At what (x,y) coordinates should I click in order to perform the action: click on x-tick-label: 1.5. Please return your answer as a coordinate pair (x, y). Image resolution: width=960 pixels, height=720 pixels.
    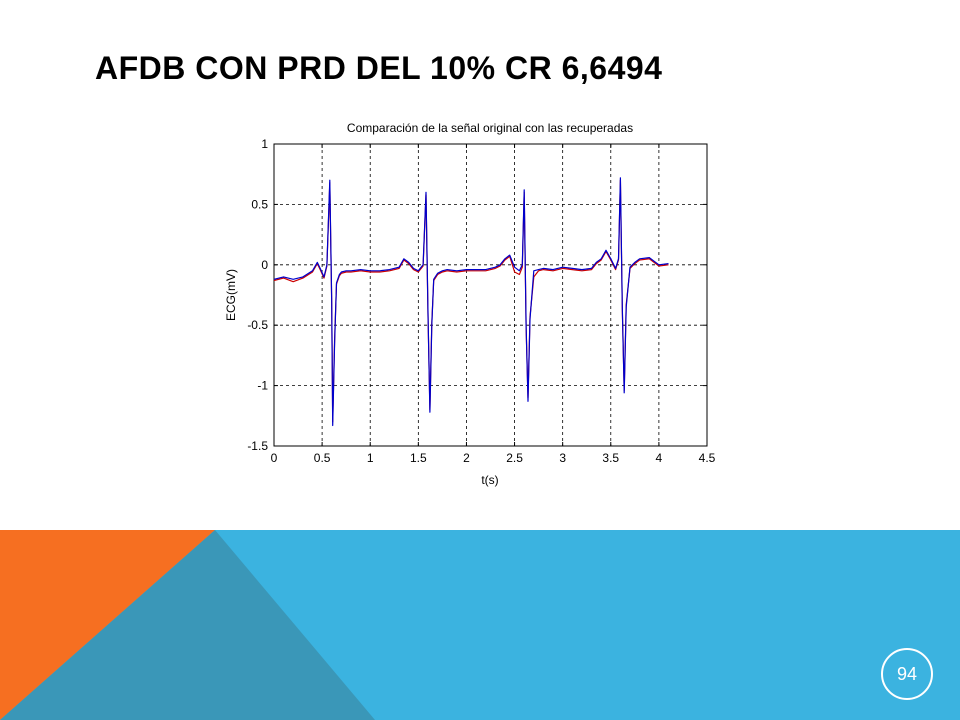
    Looking at the image, I should click on (418, 458).